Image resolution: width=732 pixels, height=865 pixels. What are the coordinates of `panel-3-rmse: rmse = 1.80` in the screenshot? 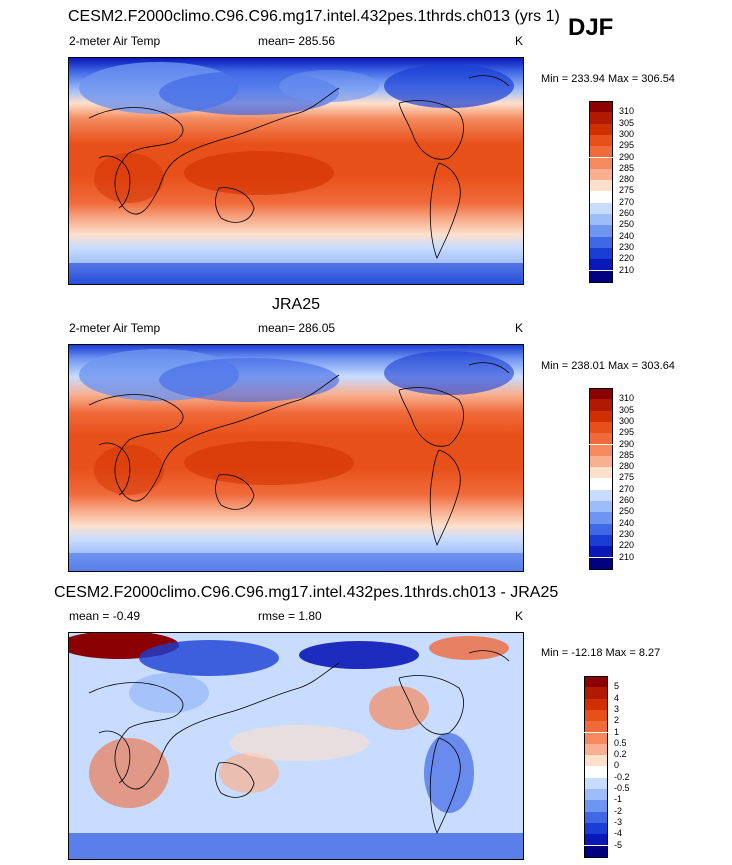 It's located at (290, 616).